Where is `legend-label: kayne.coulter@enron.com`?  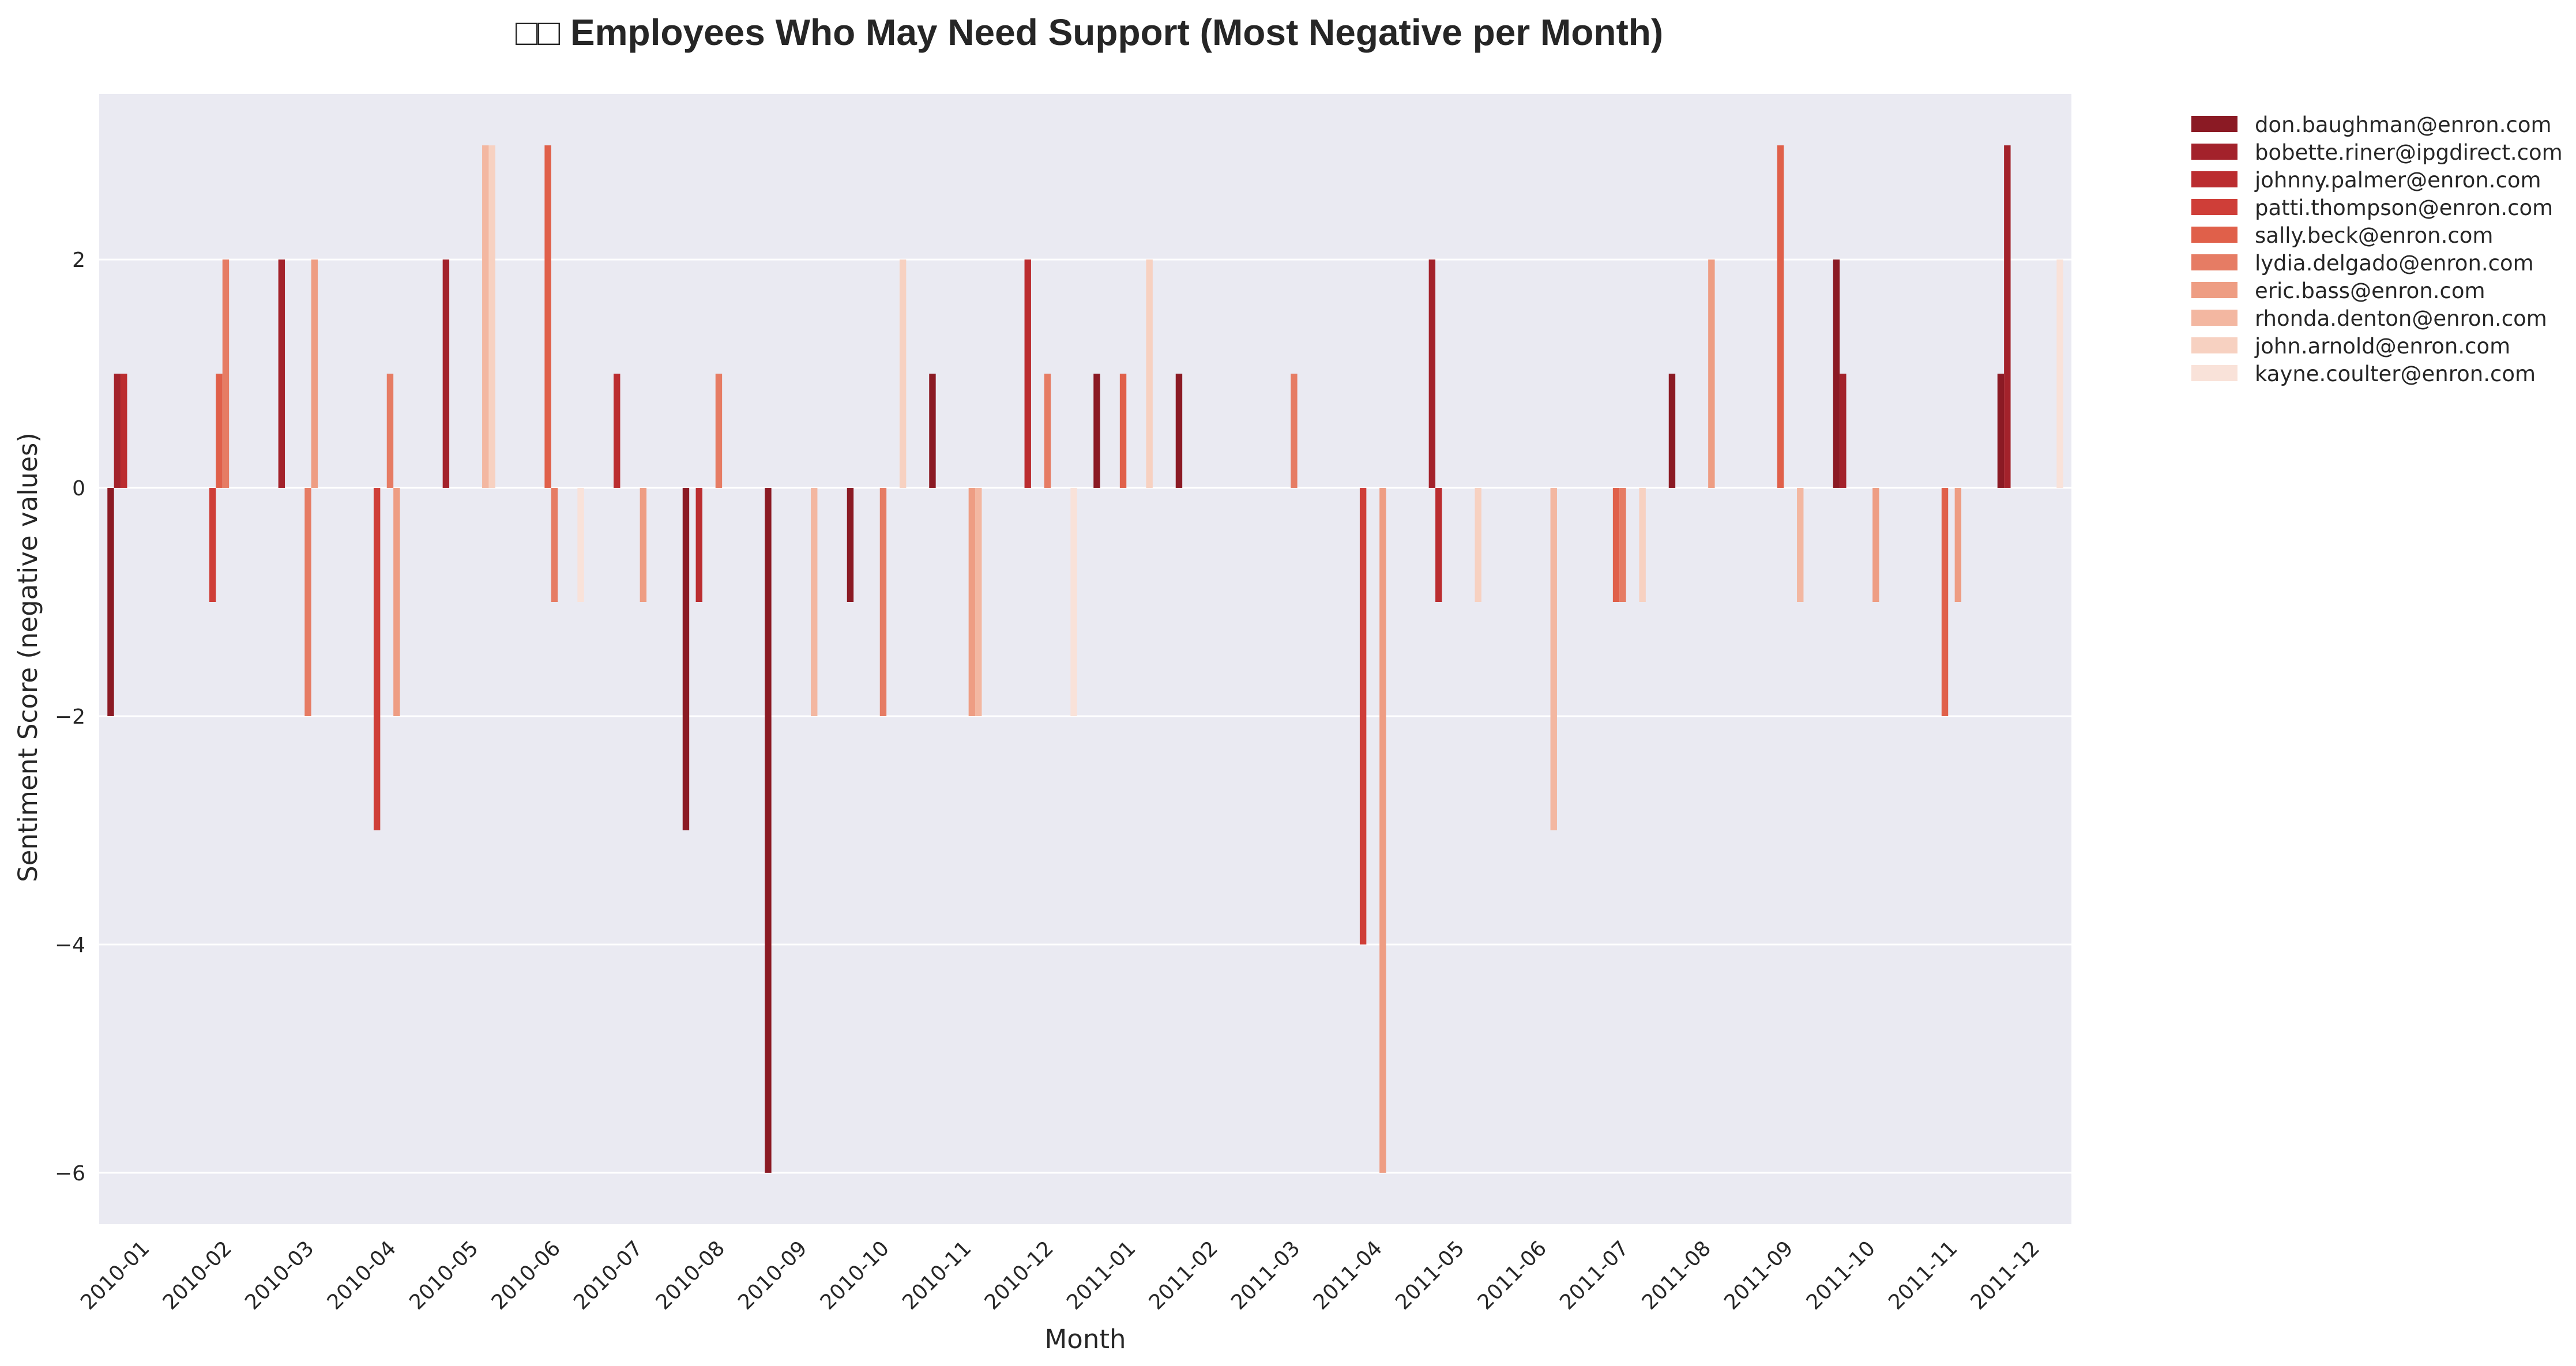
legend-label: kayne.coulter@enron.com is located at coordinates (2395, 374).